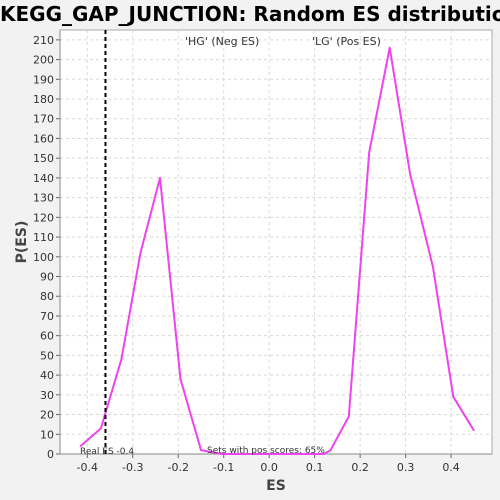 The width and height of the screenshot is (500, 500). Describe the element at coordinates (43, 99) in the screenshot. I see `y-tick-label: 180` at that location.